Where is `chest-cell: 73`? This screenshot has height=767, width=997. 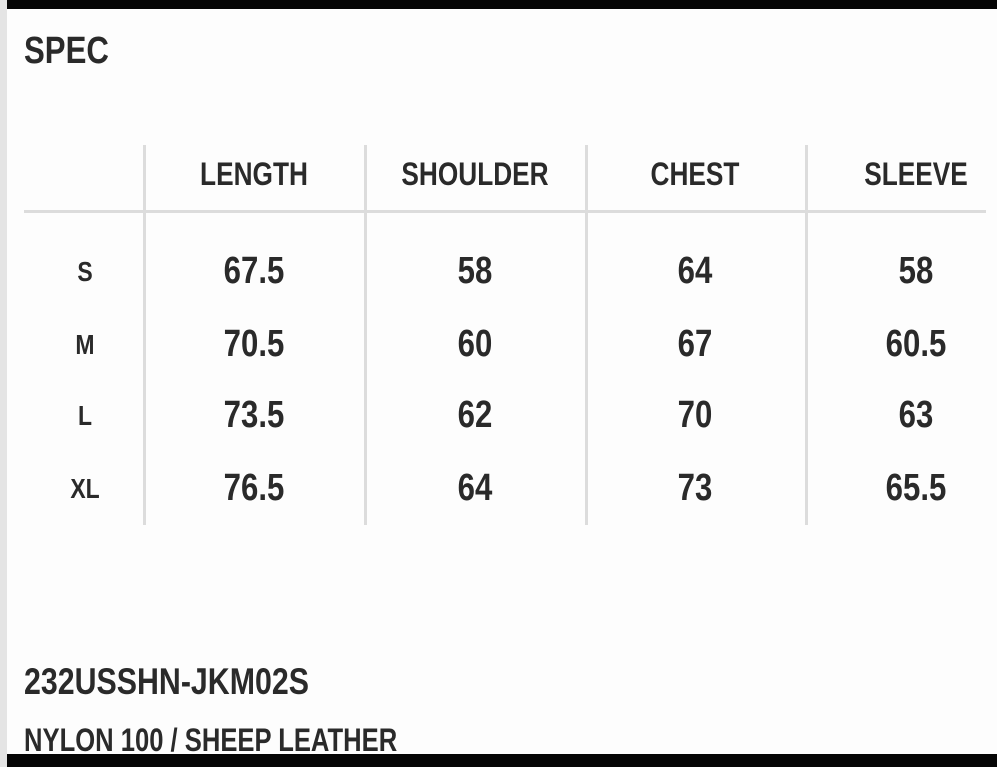
chest-cell: 73 is located at coordinates (695, 488).